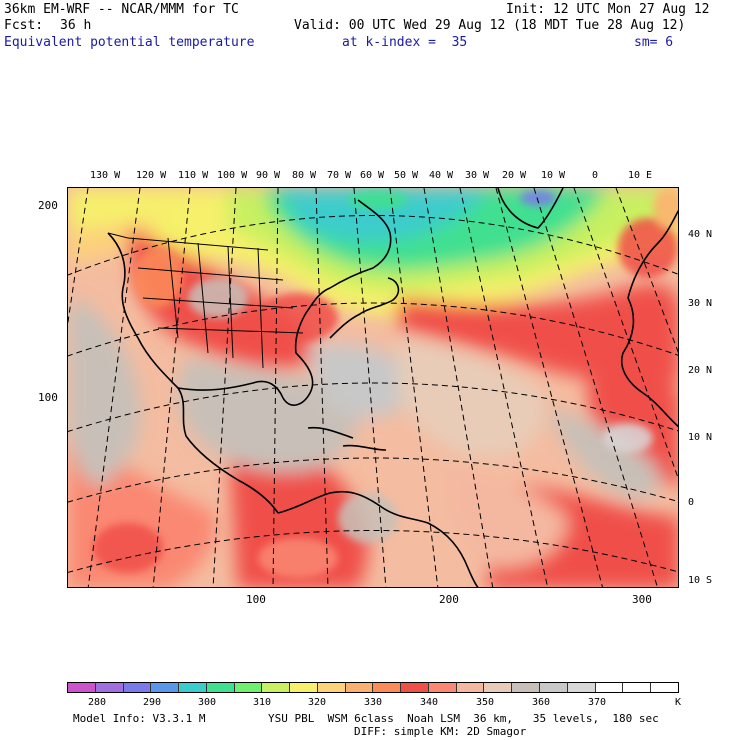  Describe the element at coordinates (76, 25) in the screenshot. I see `forecast-hour: 36 h` at that location.